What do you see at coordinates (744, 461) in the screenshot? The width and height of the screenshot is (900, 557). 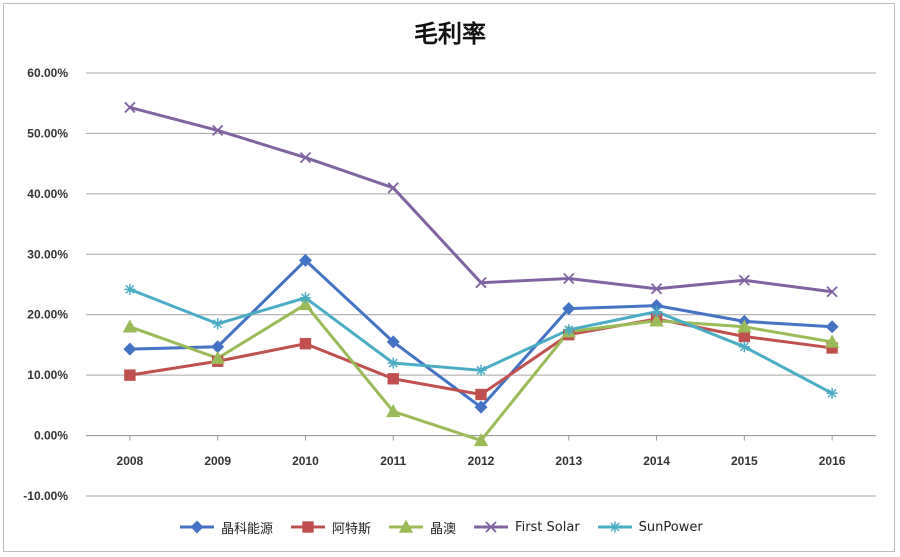 I see `x-tick-label: 2015` at bounding box center [744, 461].